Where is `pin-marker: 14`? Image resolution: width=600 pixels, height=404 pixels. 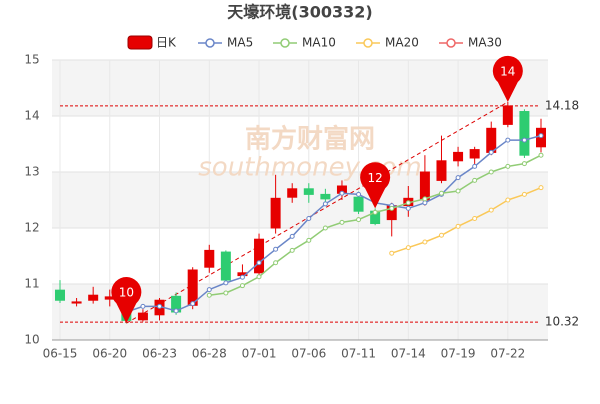
pin-marker: 14 is located at coordinates (507, 78).